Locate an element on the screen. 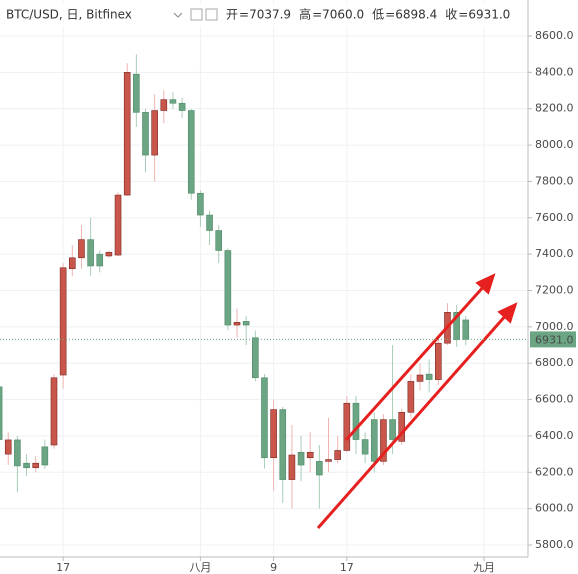 Image resolution: width=578 pixels, height=574 pixels. y-tick-label: 7200.0 is located at coordinates (554, 289).